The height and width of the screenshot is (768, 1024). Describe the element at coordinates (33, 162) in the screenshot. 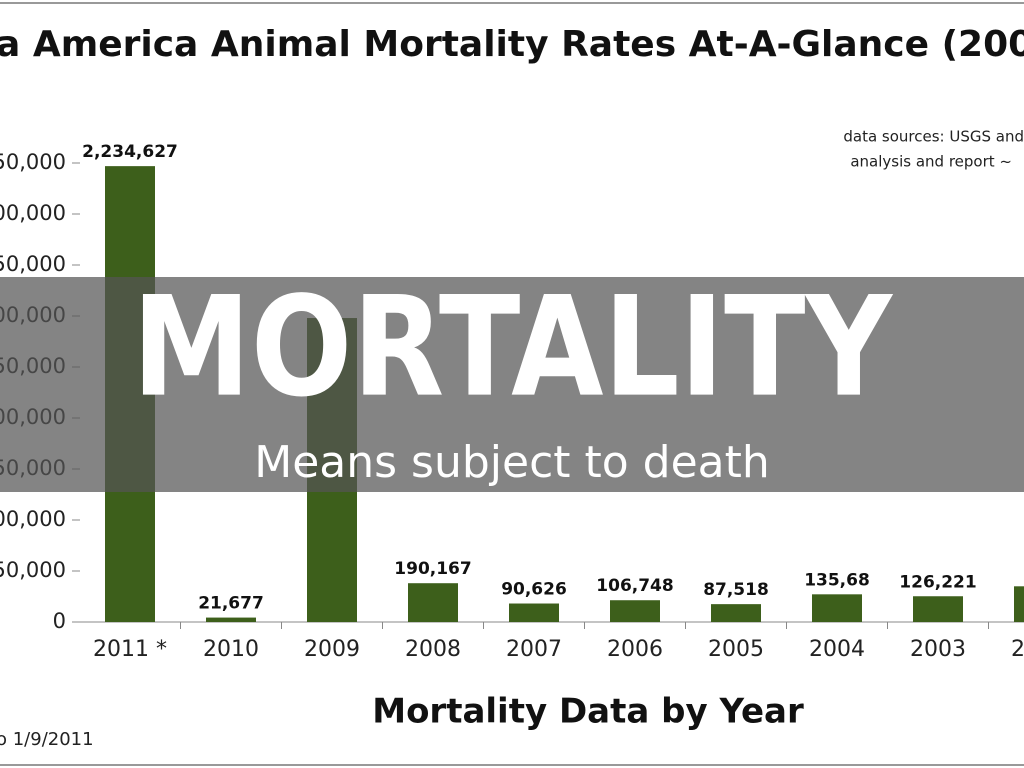

I see `y-tick-label: 2,250,000` at that location.